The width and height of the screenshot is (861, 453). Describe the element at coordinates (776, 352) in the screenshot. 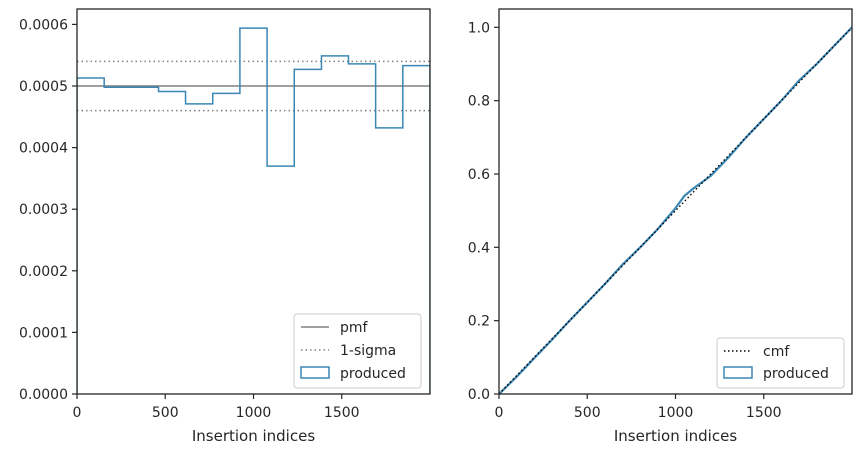

I see `legend-label: cmf` at that location.